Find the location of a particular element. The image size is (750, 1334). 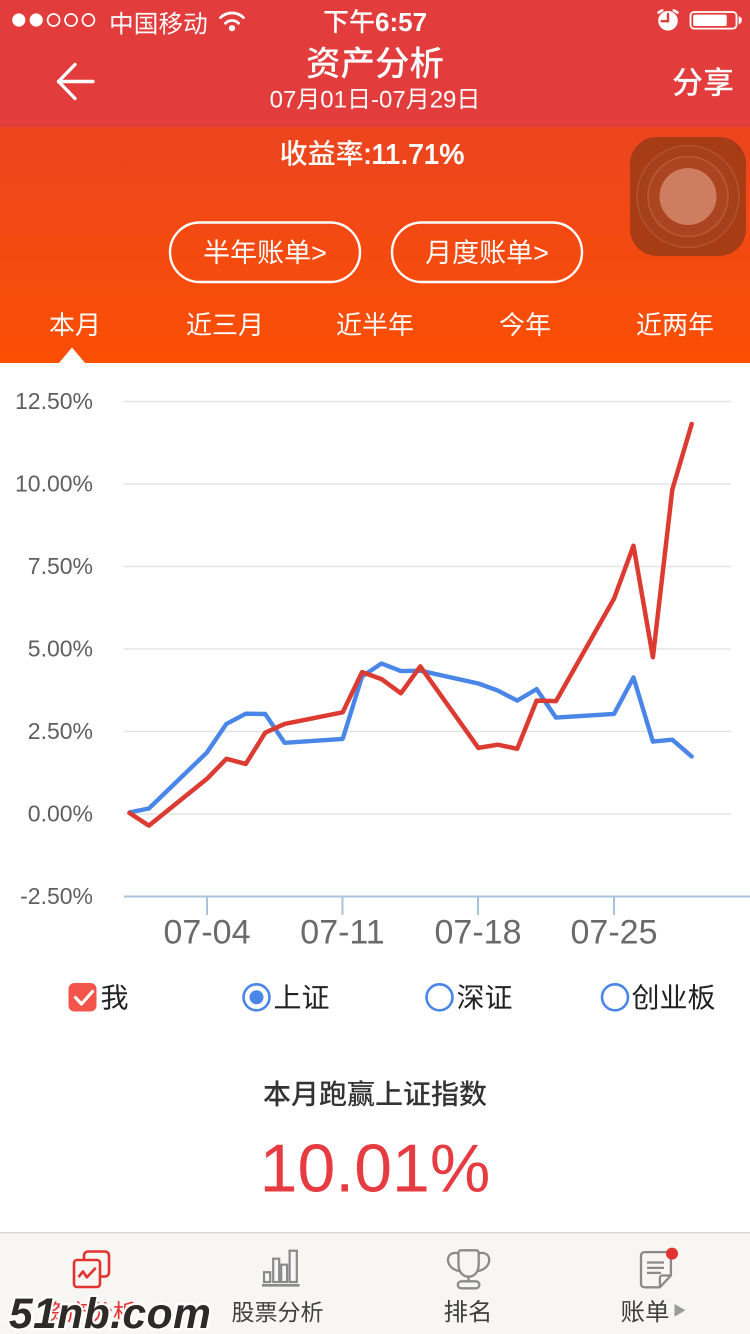

svg-text: 51nb.com is located at coordinates (110, 1312).